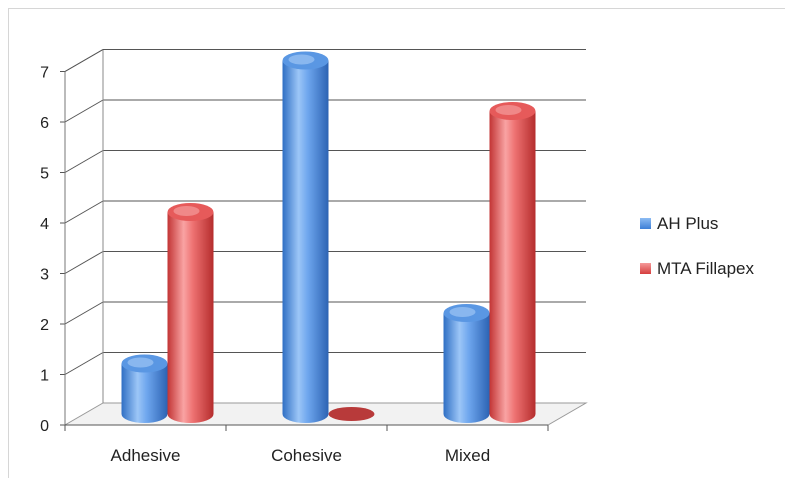 The width and height of the screenshot is (787, 480). I want to click on bar-zero-disc, so click(351, 414).